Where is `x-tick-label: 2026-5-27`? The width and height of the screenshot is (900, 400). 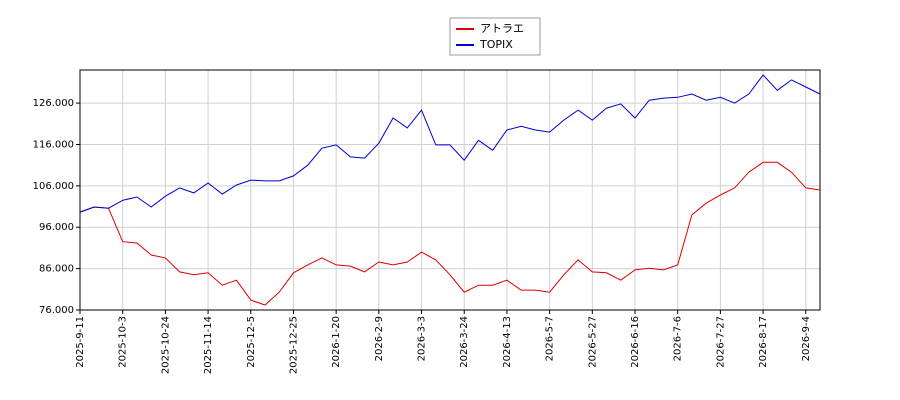 x-tick-label: 2026-5-27 is located at coordinates (592, 342).